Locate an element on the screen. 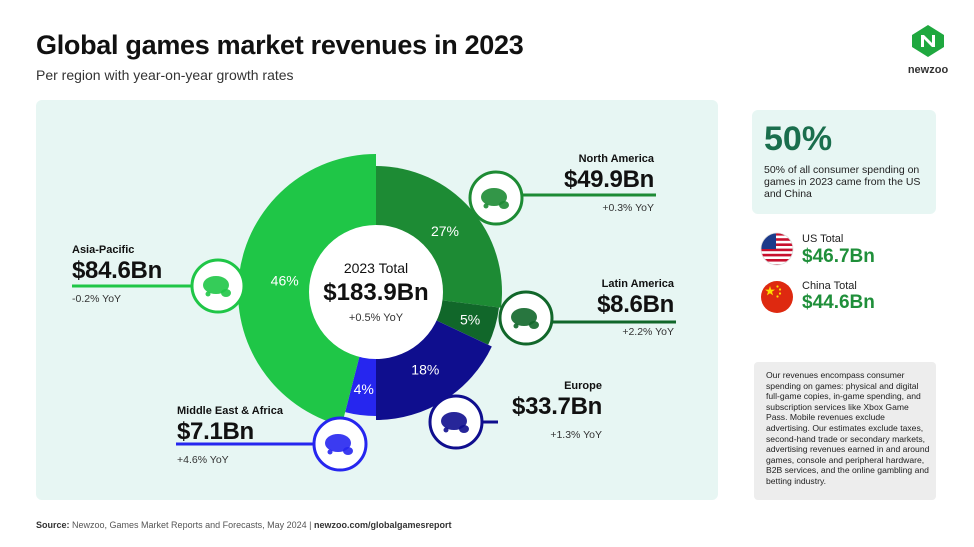 Image resolution: width=974 pixels, height=547 pixels. middle-east-africa-yoy: +4.6% YoY is located at coordinates (203, 460).